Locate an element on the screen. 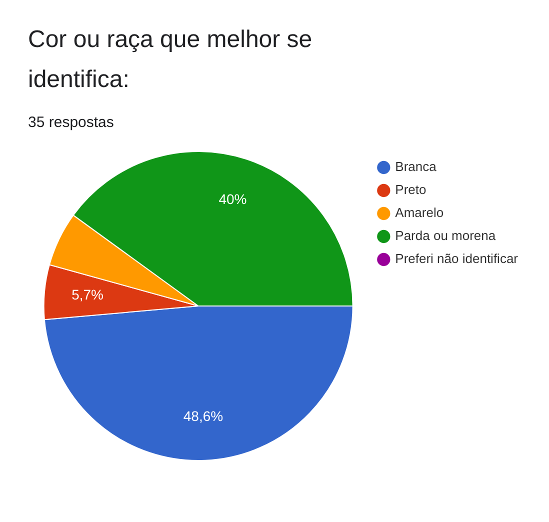 The width and height of the screenshot is (549, 522). legend-label: Parda ou morena is located at coordinates (445, 236).